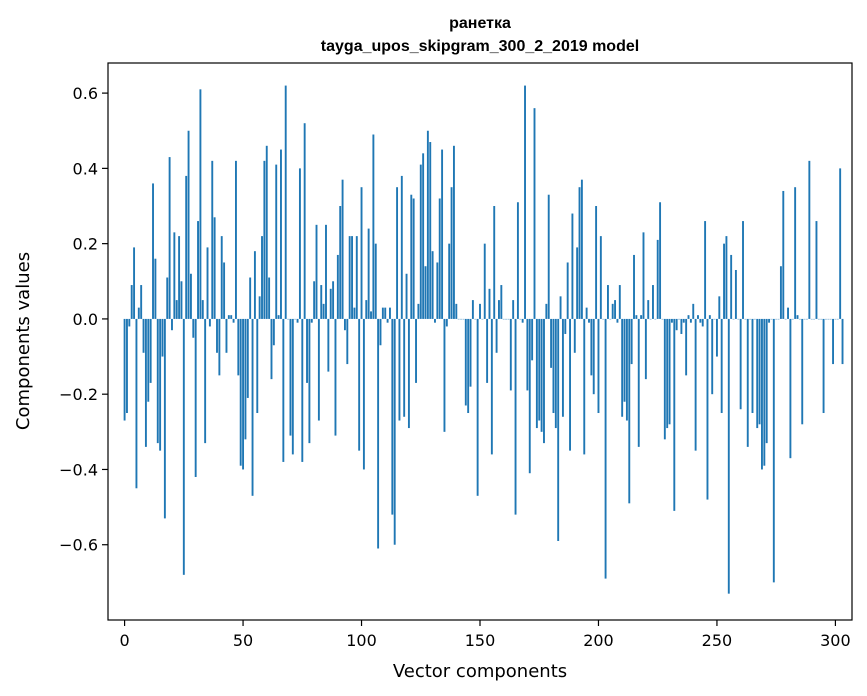  I want to click on x-tick-label-2: 100, so click(361, 640).